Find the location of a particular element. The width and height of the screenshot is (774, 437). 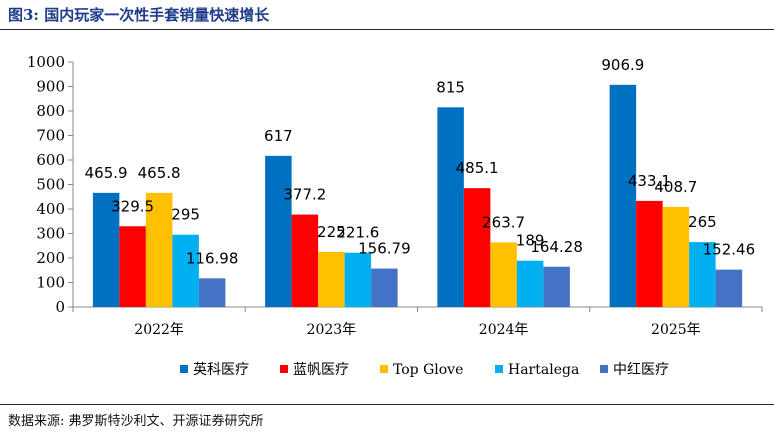

x-category-label: 2022年 is located at coordinates (159, 330).